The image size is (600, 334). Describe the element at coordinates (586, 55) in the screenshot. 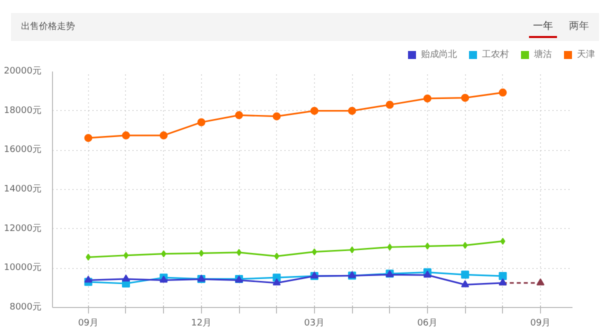

I see `legend-label: 天津` at that location.